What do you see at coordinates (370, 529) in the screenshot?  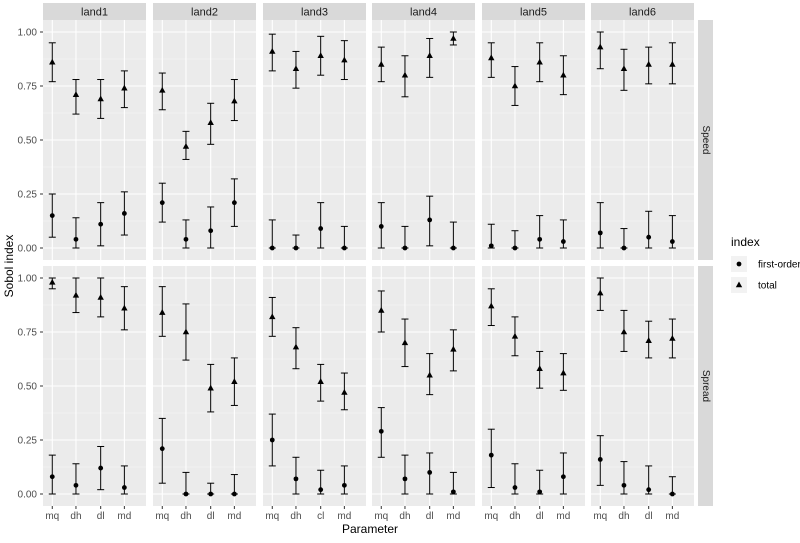 I see `x-axis-title: Parameter` at bounding box center [370, 529].